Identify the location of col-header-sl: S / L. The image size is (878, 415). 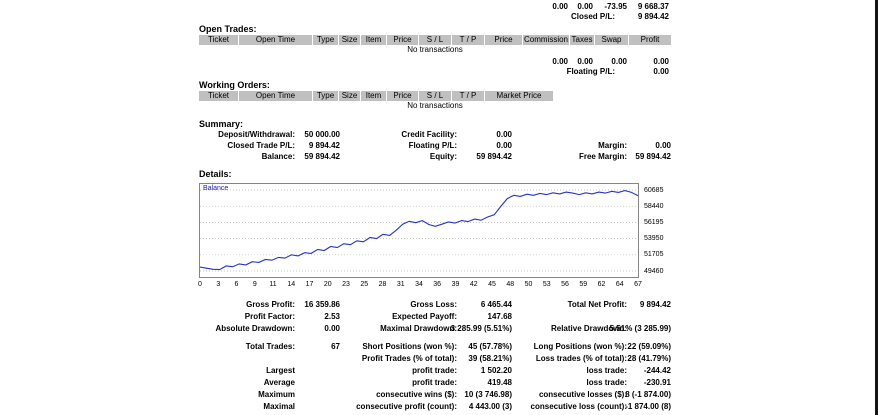
(435, 40).